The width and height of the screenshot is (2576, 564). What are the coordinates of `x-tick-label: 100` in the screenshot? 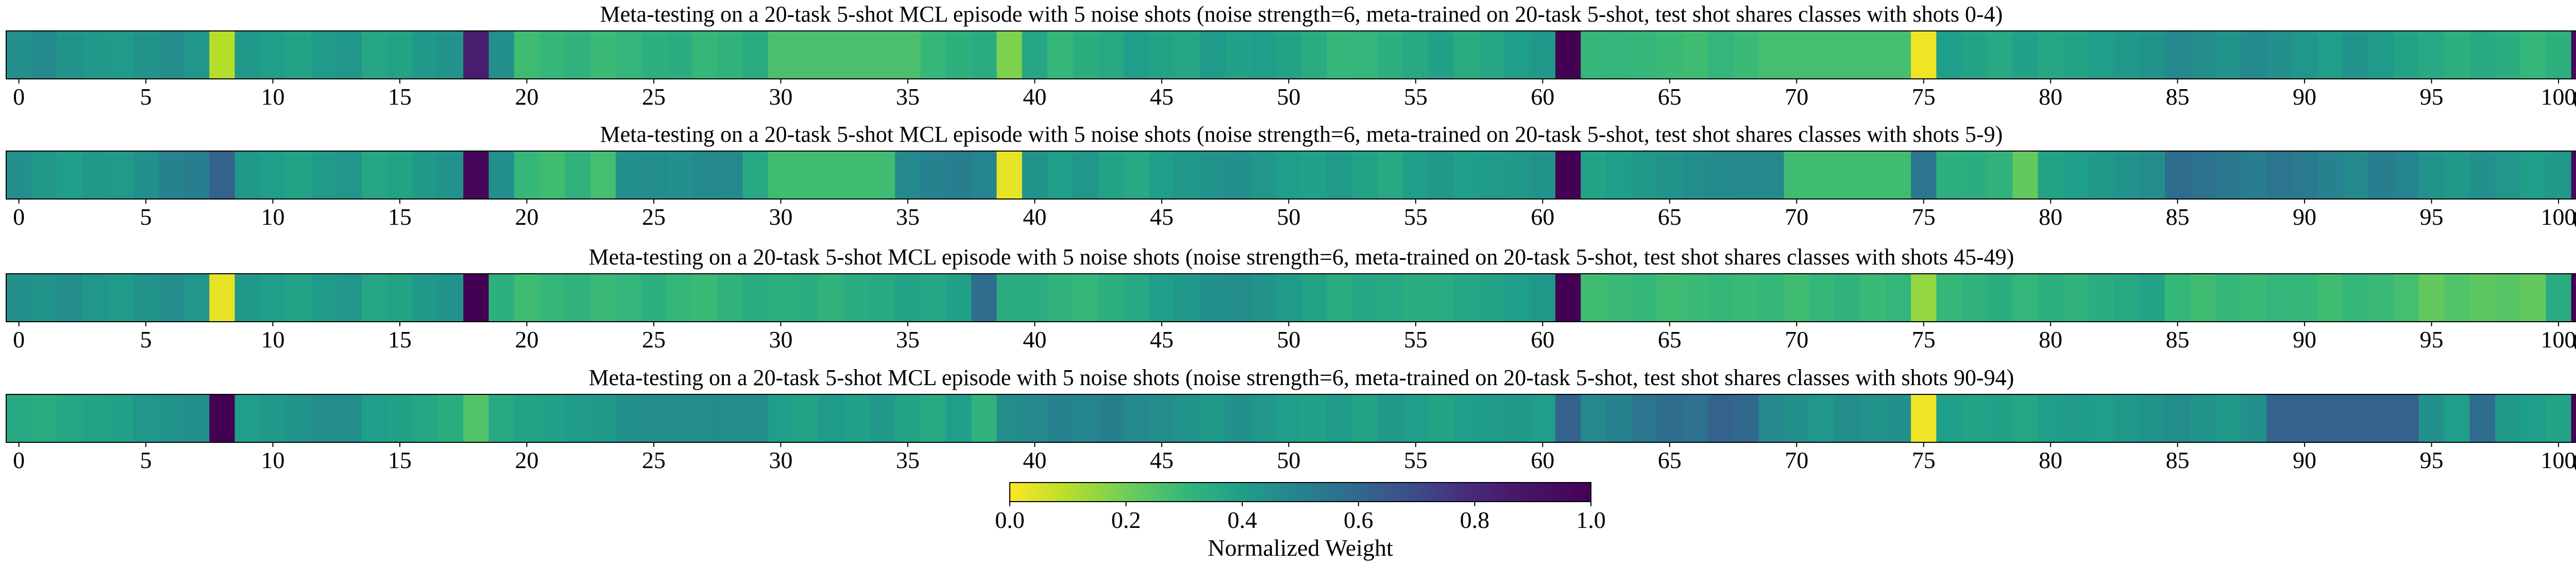 It's located at (2558, 97).